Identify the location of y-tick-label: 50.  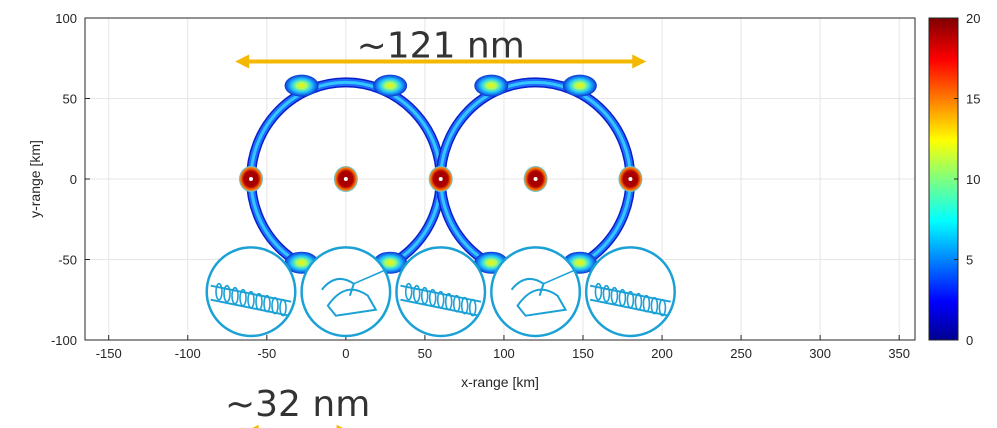
(70, 99).